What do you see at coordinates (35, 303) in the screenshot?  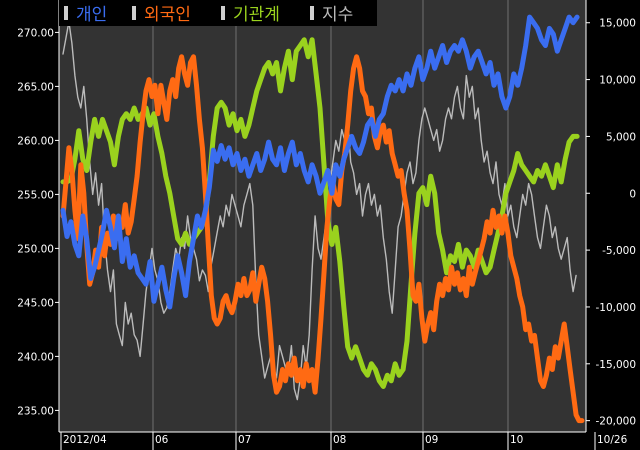 I see `left-tick-label-5: 245.00` at bounding box center [35, 303].